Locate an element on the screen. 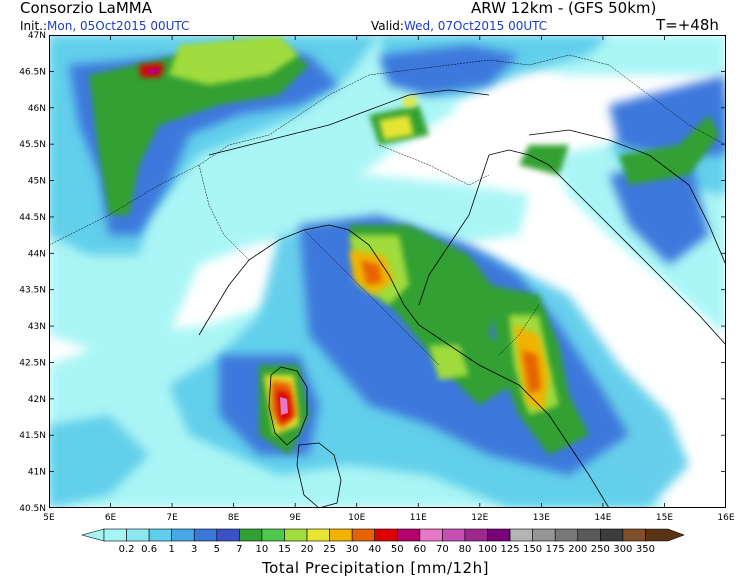  init-value: Mon, 05Oct2015 00UTC is located at coordinates (118, 26).